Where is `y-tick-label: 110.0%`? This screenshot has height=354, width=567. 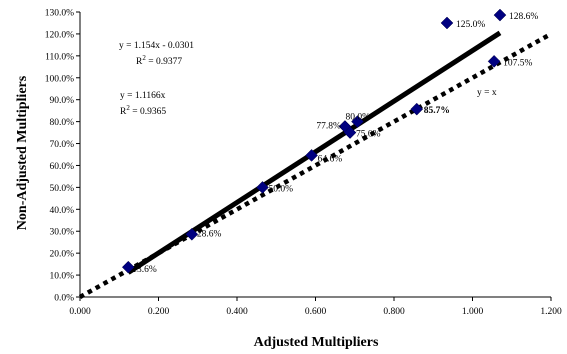 y-tick-label: 110.0% is located at coordinates (59, 57).